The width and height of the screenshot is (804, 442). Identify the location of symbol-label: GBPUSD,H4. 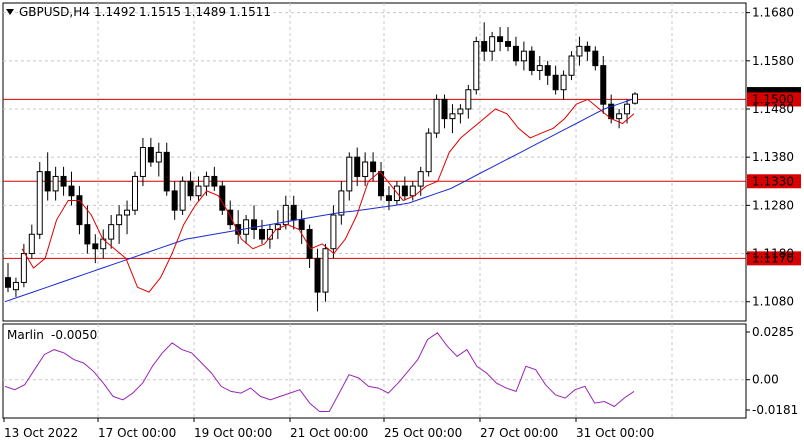
(54, 12).